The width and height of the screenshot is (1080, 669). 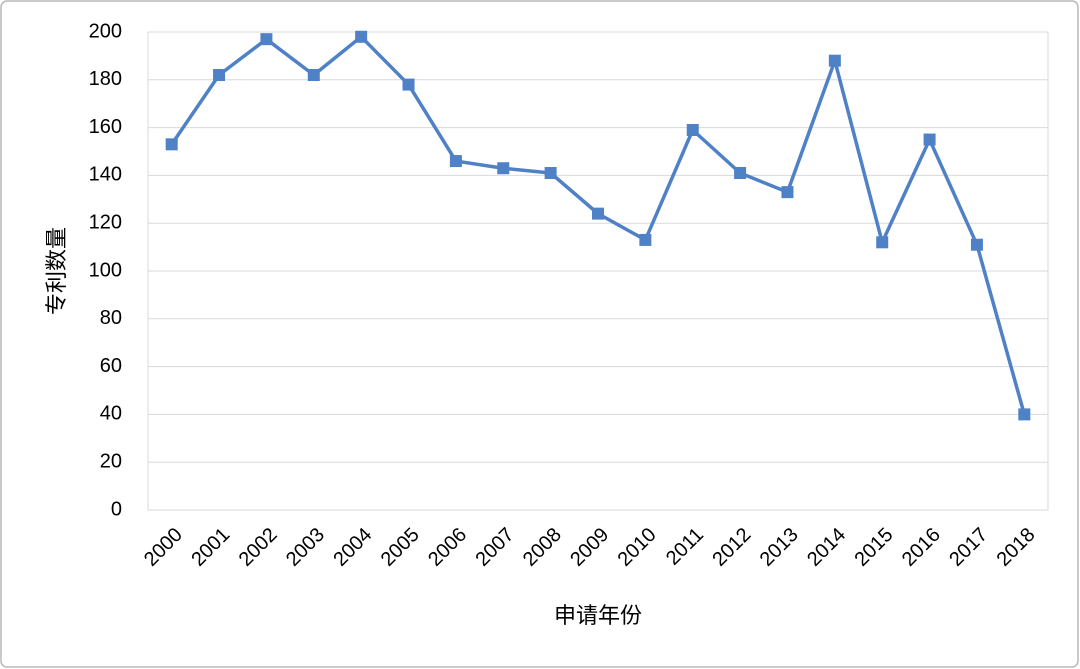 I want to click on y-tick-label: 120, so click(x=105, y=222).